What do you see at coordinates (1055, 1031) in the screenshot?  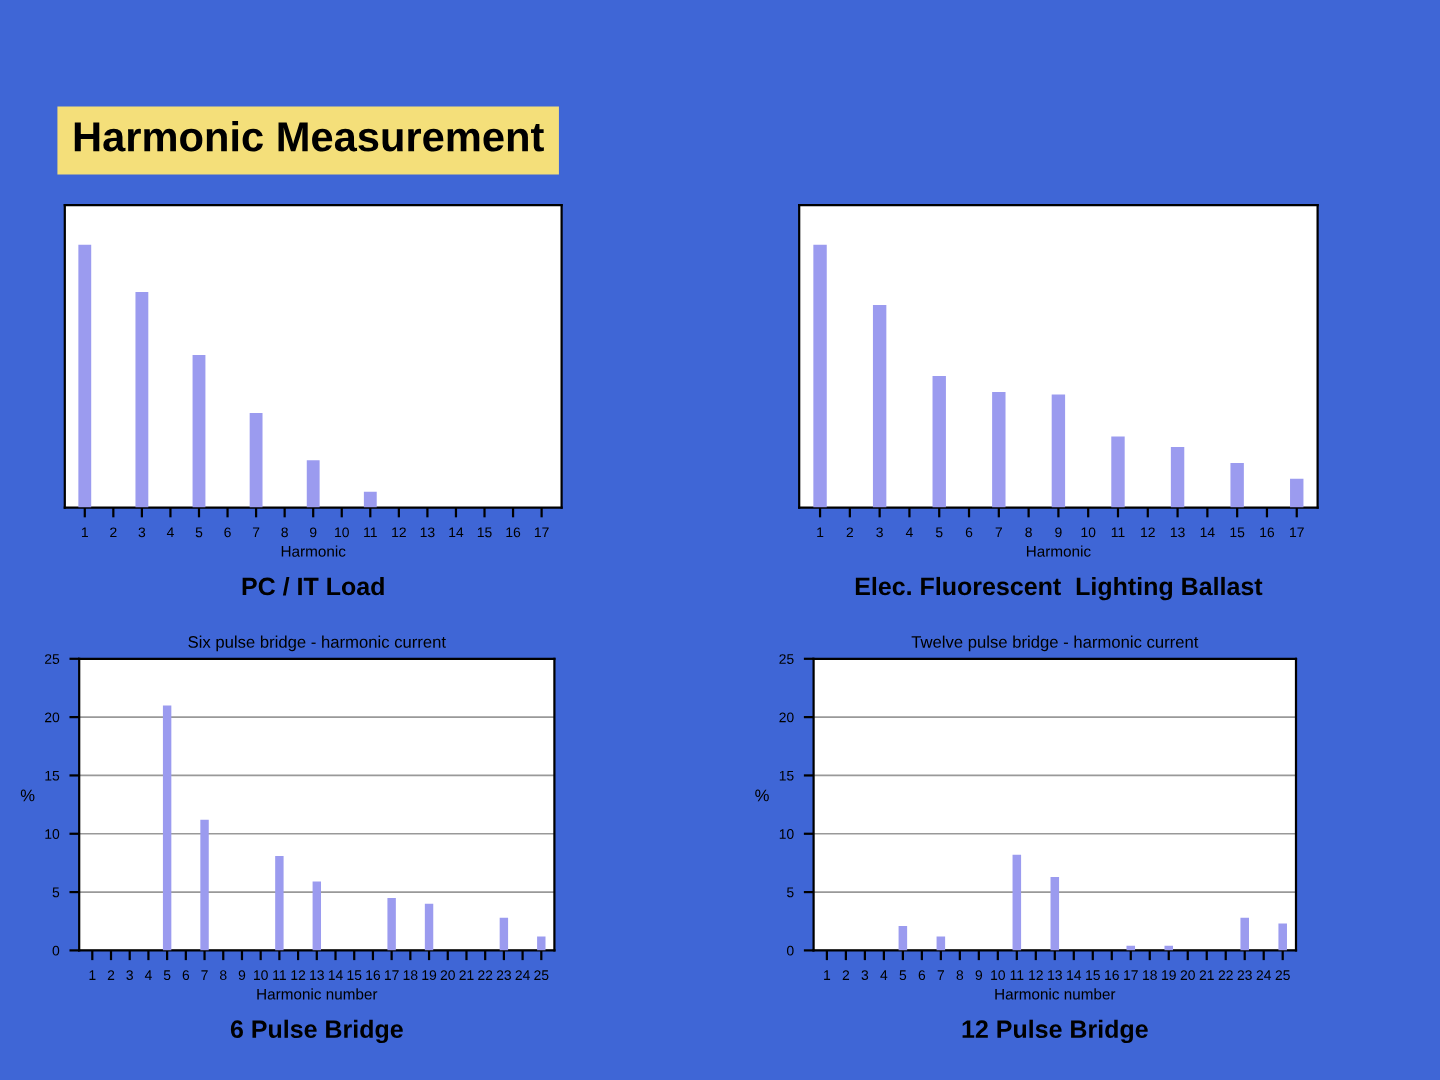 I see `text: 12 Pulse Bridge` at bounding box center [1055, 1031].